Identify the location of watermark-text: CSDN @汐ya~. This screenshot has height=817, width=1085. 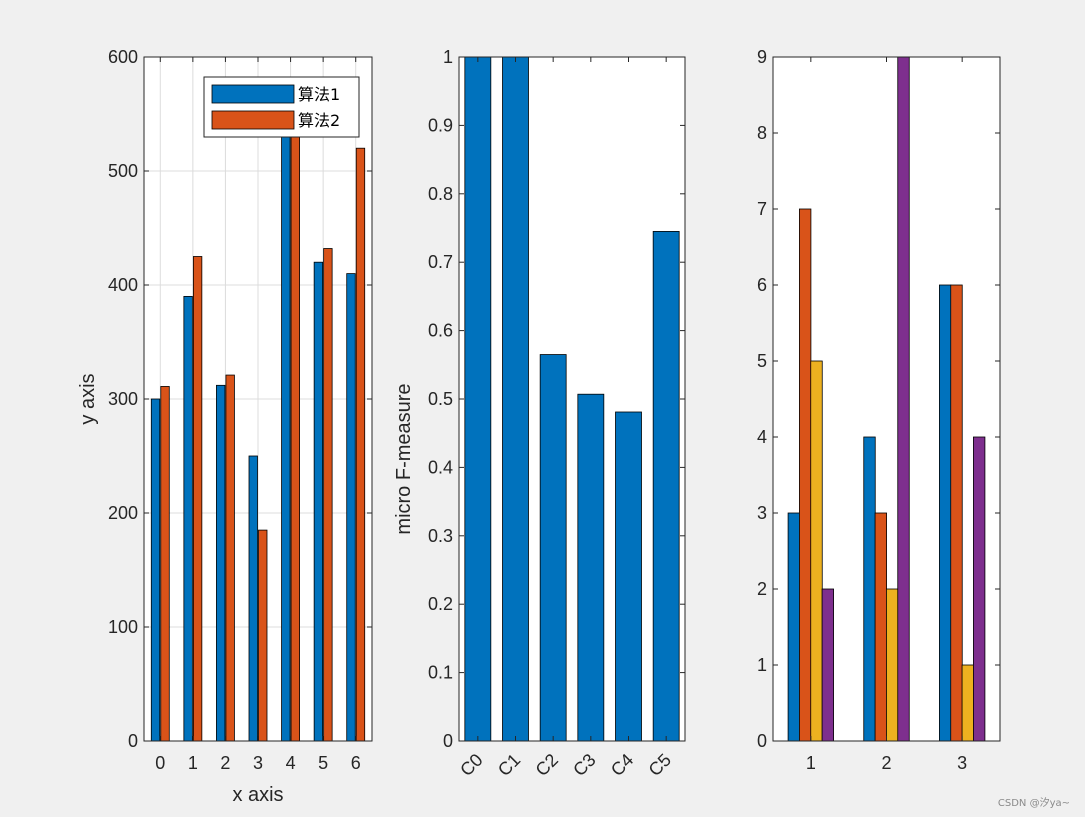
(1034, 802).